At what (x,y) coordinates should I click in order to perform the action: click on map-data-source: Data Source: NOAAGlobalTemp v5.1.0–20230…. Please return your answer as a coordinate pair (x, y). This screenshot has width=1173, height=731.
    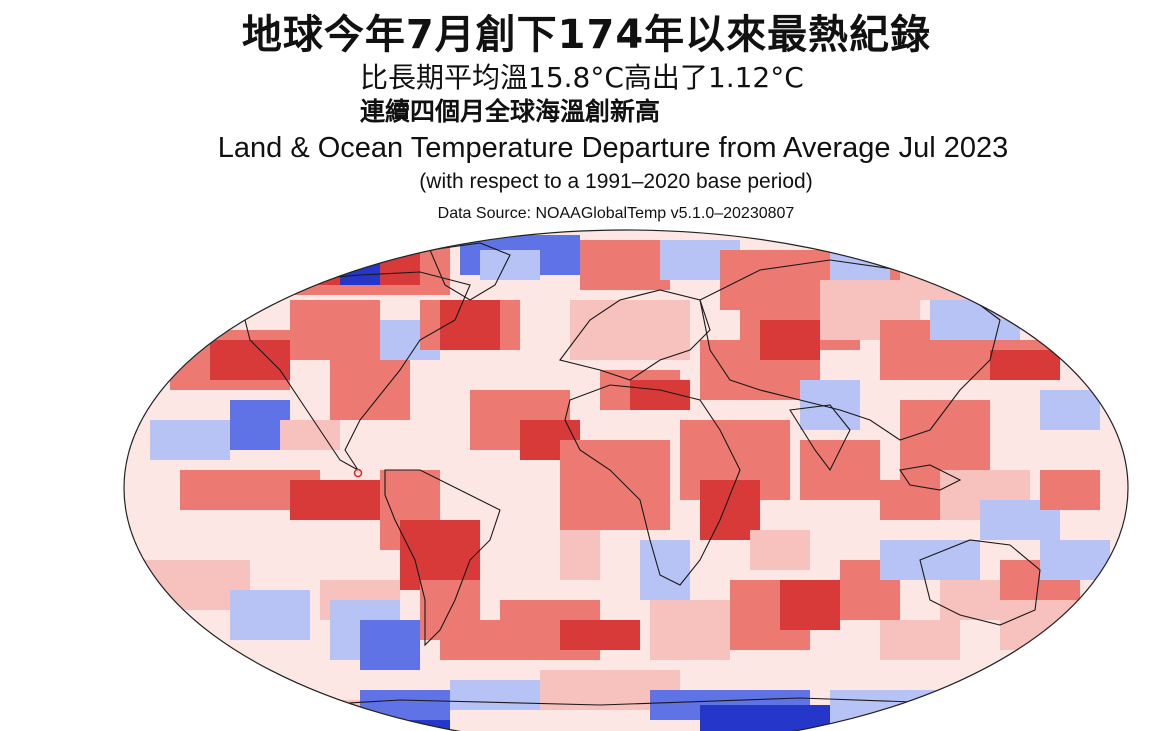
    Looking at the image, I should click on (616, 213).